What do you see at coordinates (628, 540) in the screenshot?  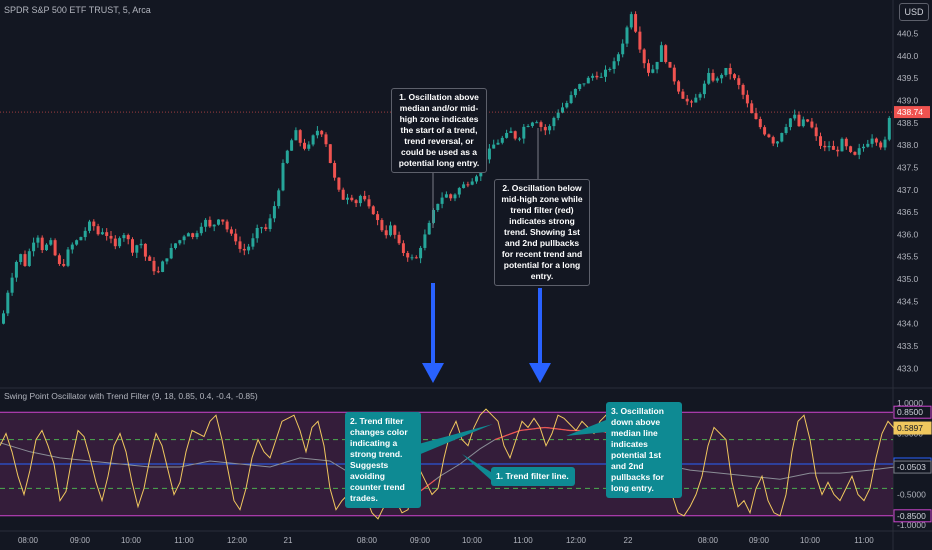 I see `time-axis-tick: 22` at bounding box center [628, 540].